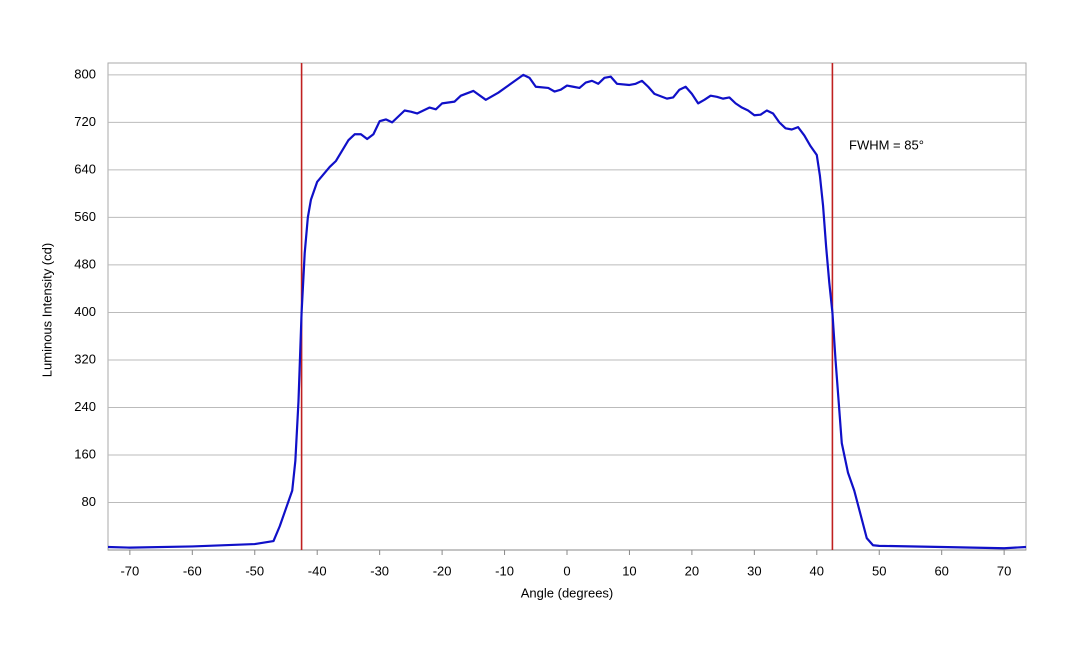 The width and height of the screenshot is (1080, 653). I want to click on y-tick-label: 320, so click(85, 358).